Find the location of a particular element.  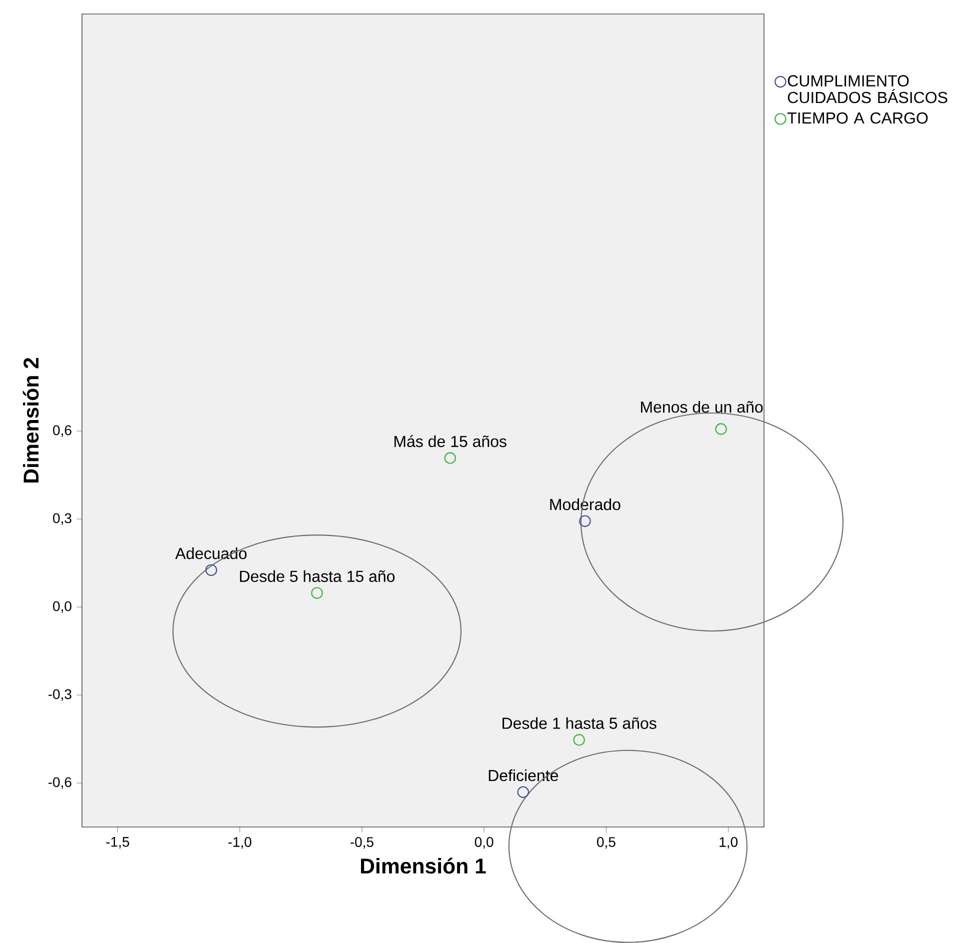

y-axis-title: Dimensión 2 is located at coordinates (30, 420).